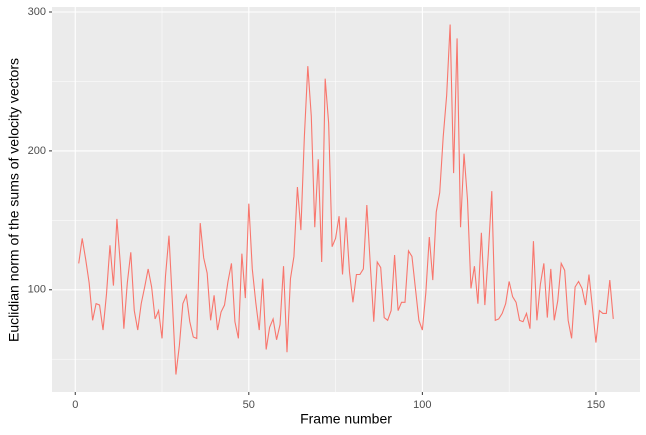  I want to click on x-tick-label: 100, so click(422, 405).